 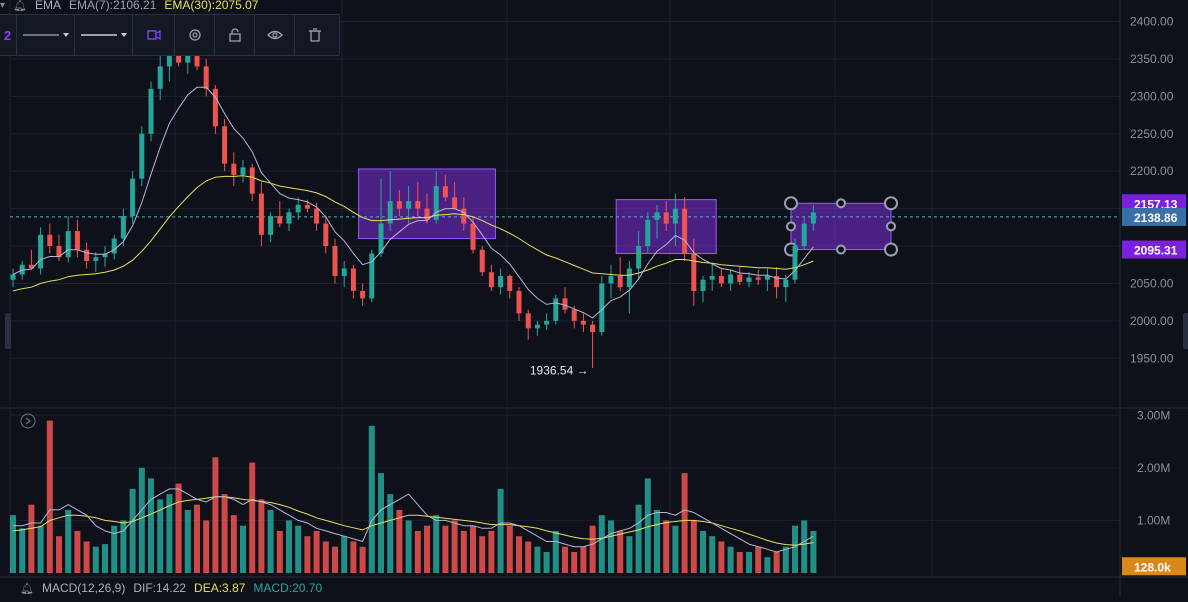 I want to click on right-side-handle, so click(x=1185, y=331).